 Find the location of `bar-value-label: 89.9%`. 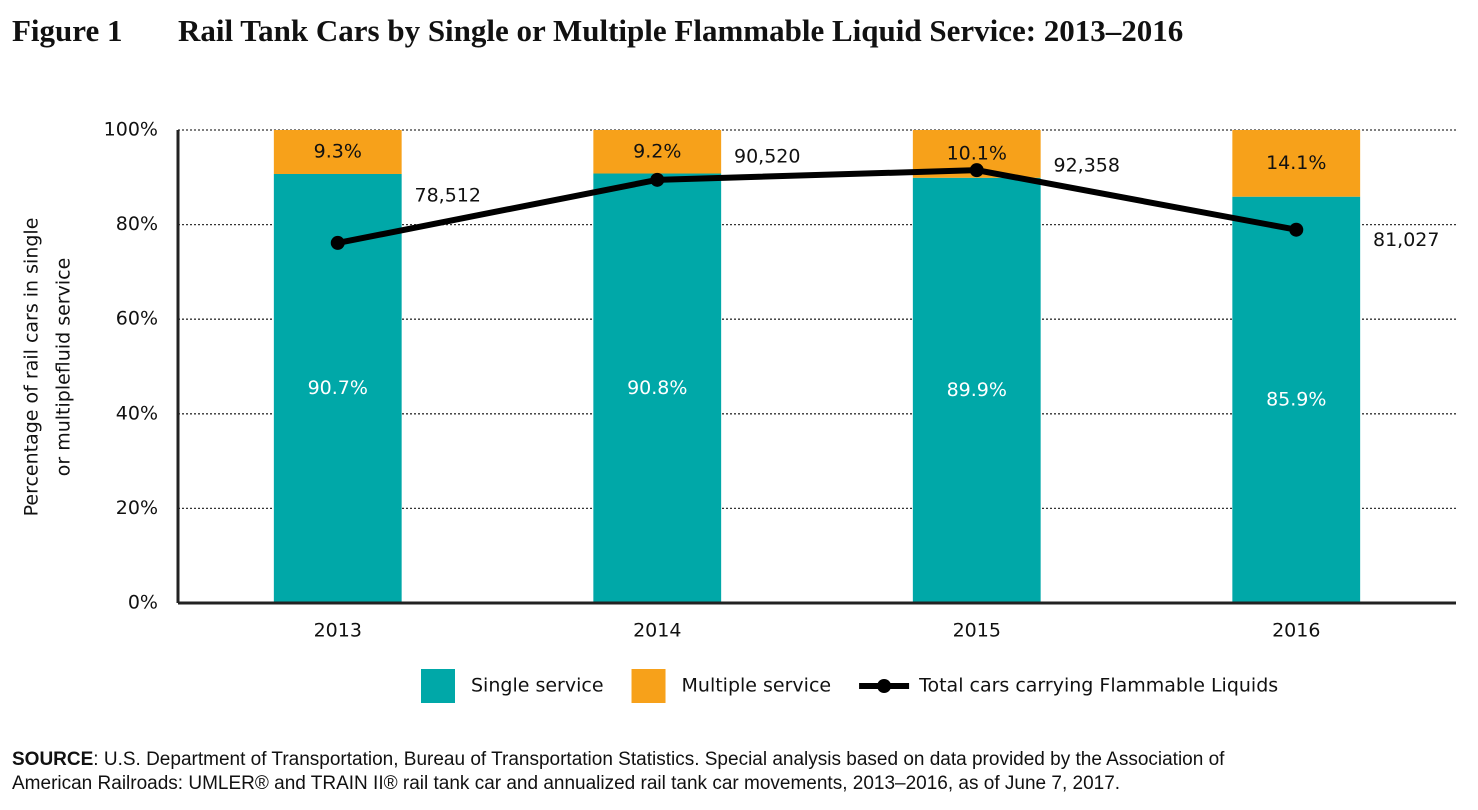

bar-value-label: 89.9% is located at coordinates (977, 390).